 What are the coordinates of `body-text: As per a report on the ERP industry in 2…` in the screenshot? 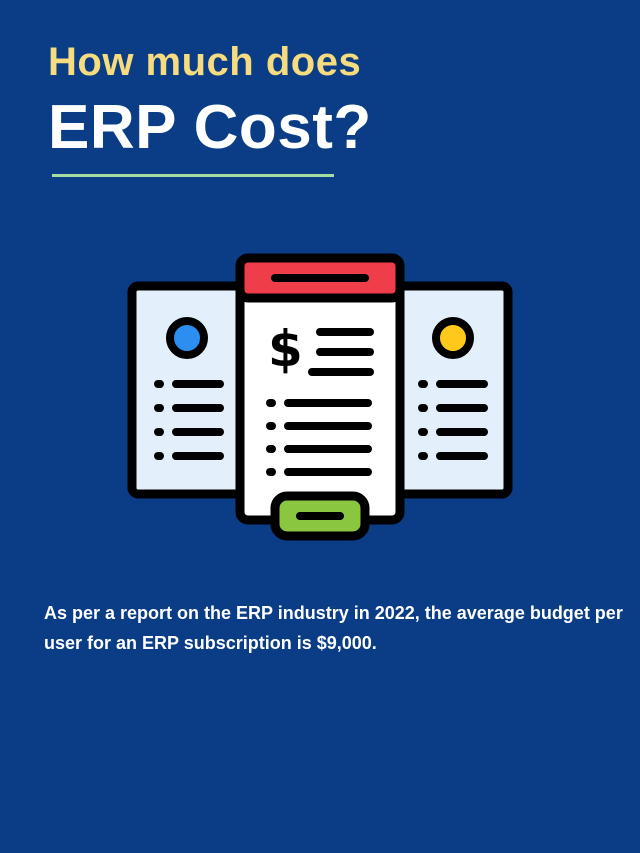 It's located at (333, 628).